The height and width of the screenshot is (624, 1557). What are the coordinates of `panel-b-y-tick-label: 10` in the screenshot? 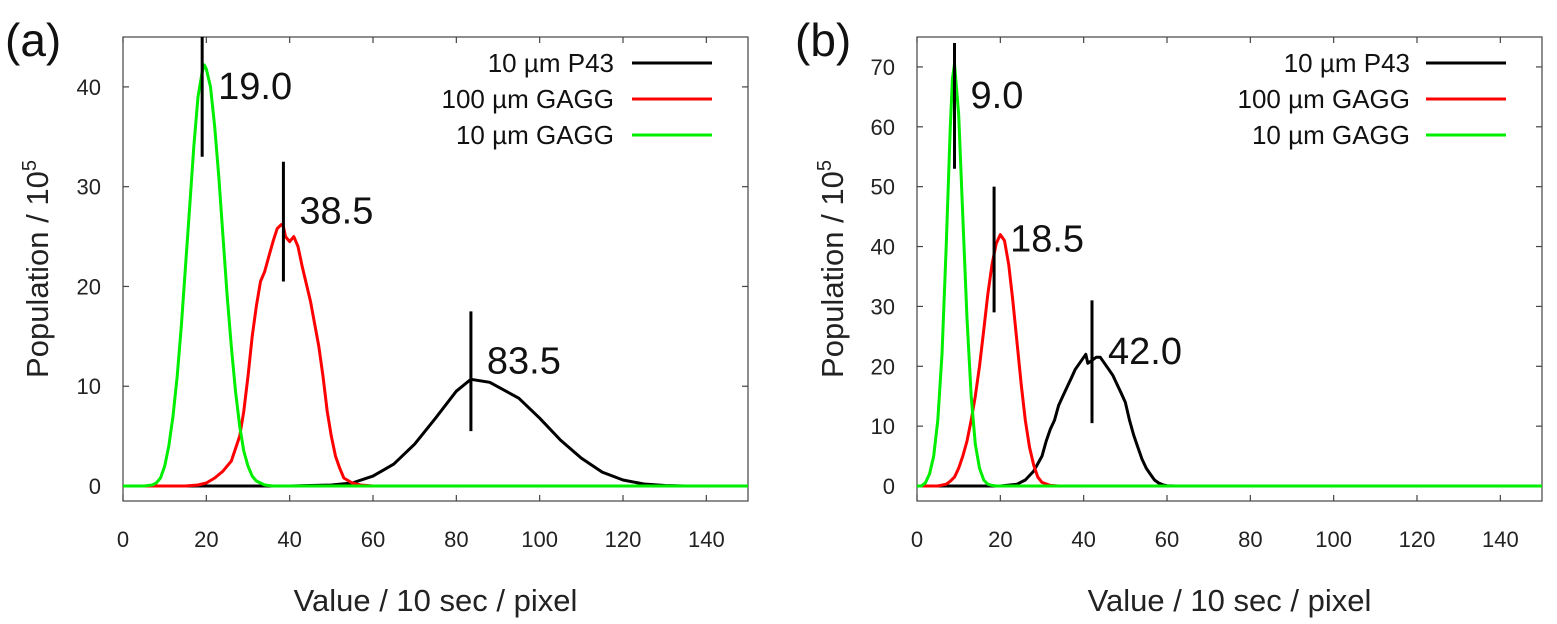 It's located at (883, 426).